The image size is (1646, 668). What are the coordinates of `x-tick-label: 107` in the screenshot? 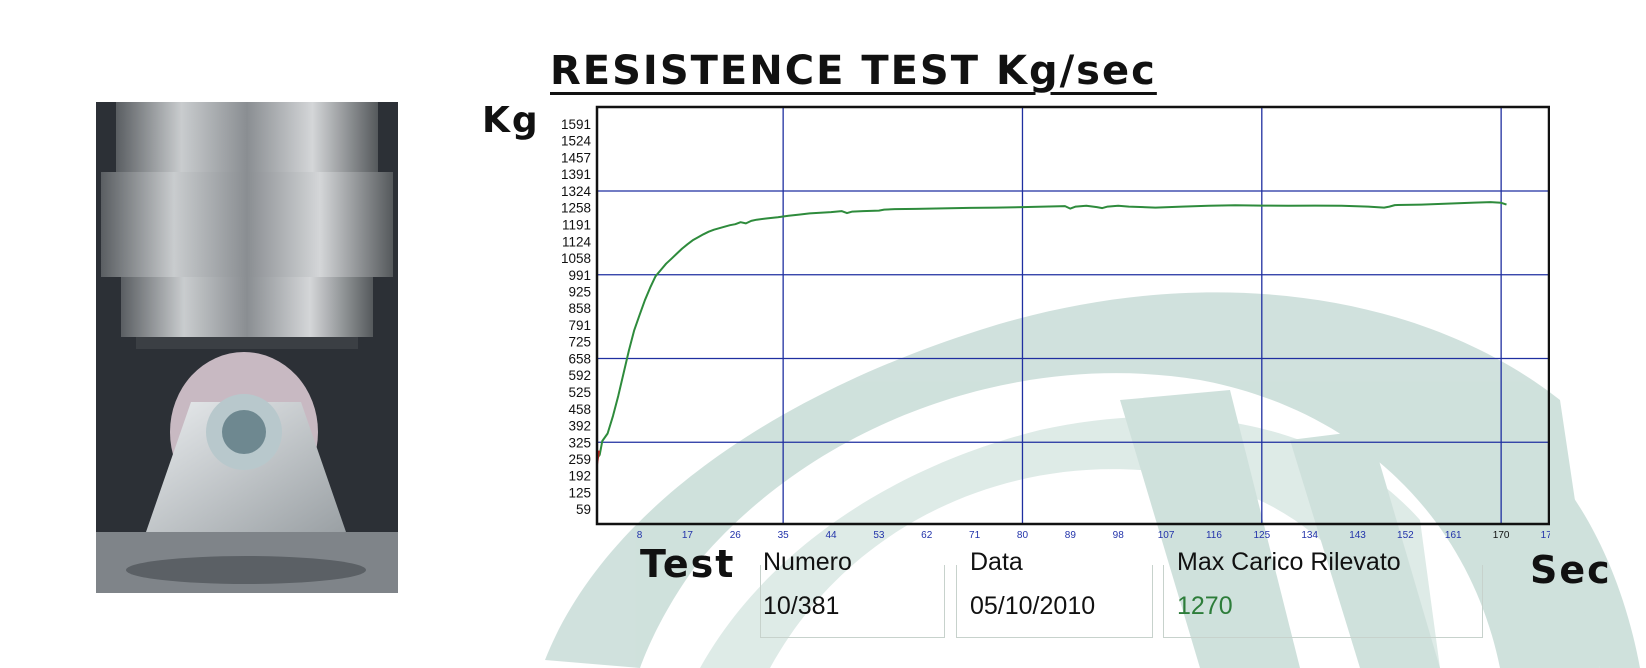 It's located at (1166, 535).